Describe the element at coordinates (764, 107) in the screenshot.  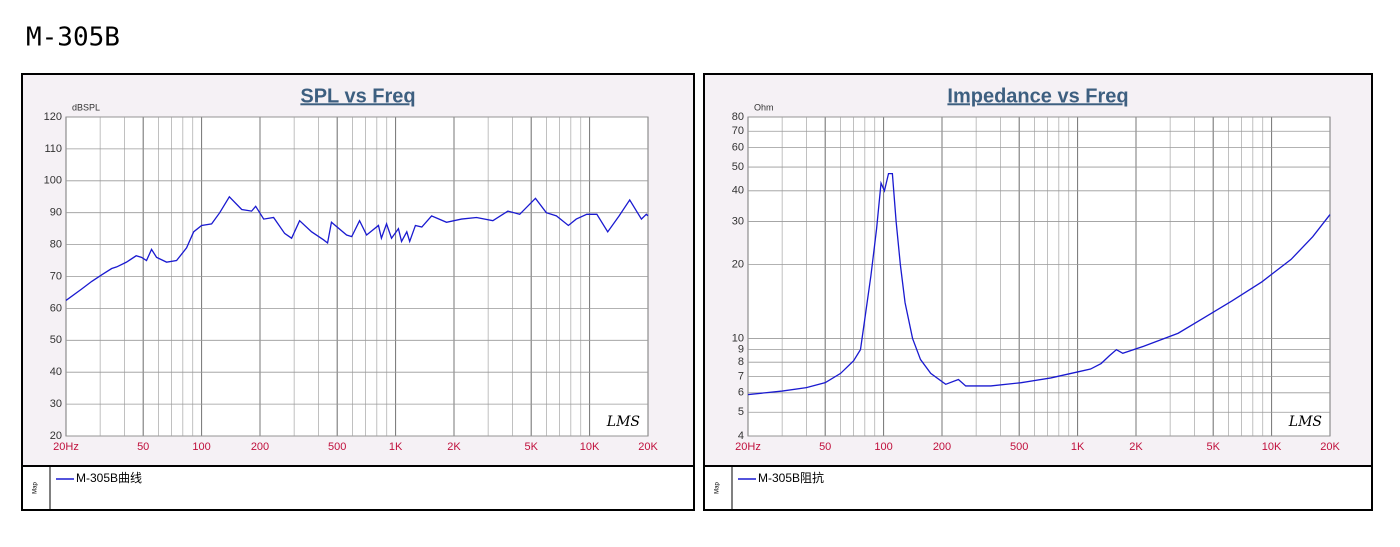
I see `y-unit: Ohm` at that location.